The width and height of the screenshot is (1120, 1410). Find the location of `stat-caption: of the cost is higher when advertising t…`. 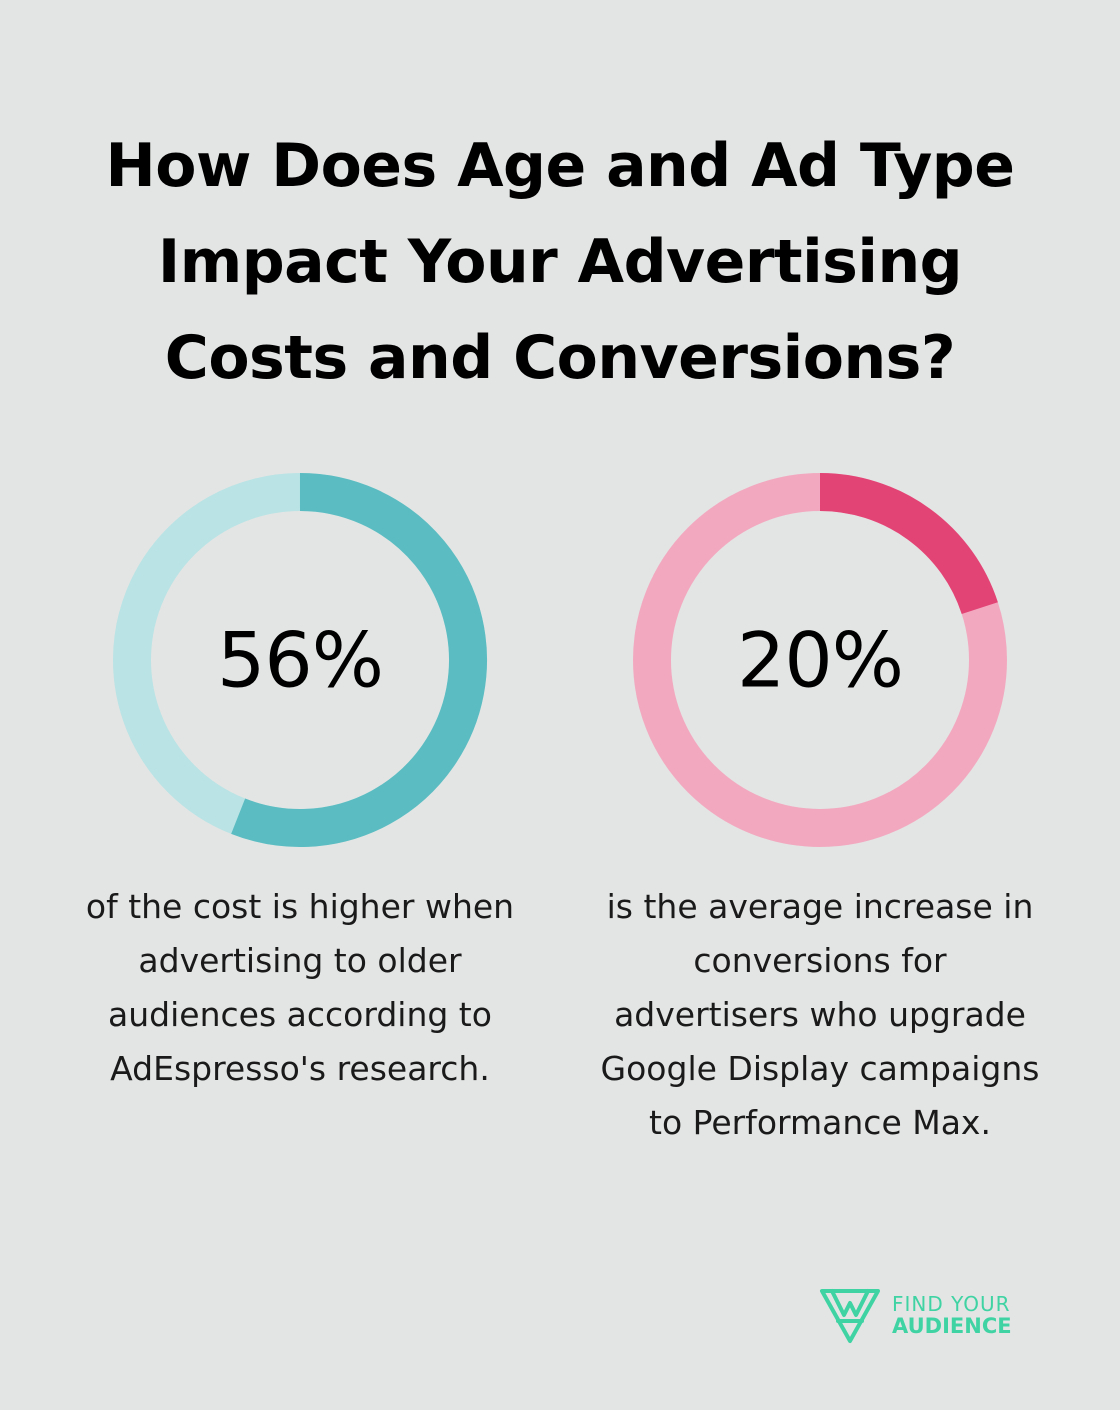

stat-caption: of the cost is higher when advertising t… is located at coordinates (300, 988).